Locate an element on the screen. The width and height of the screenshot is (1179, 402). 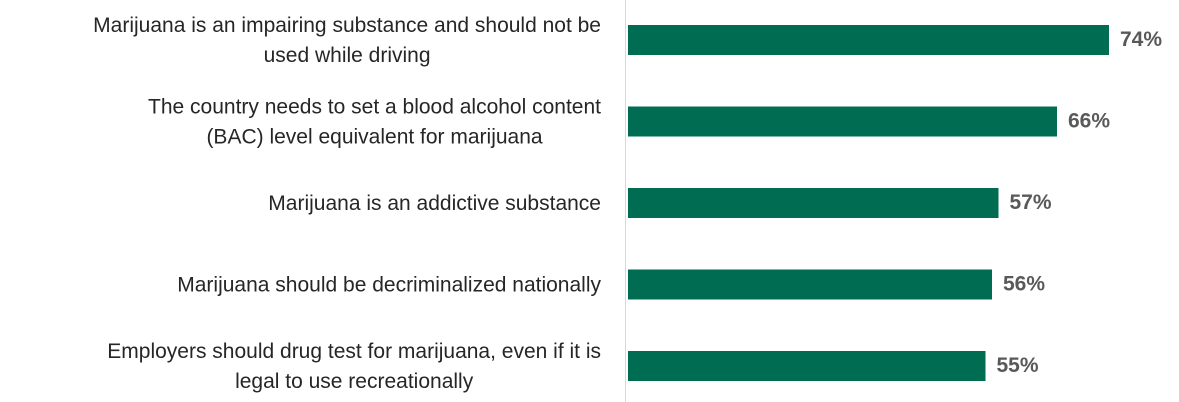
category-label: legal to use recreationally is located at coordinates (354, 381).